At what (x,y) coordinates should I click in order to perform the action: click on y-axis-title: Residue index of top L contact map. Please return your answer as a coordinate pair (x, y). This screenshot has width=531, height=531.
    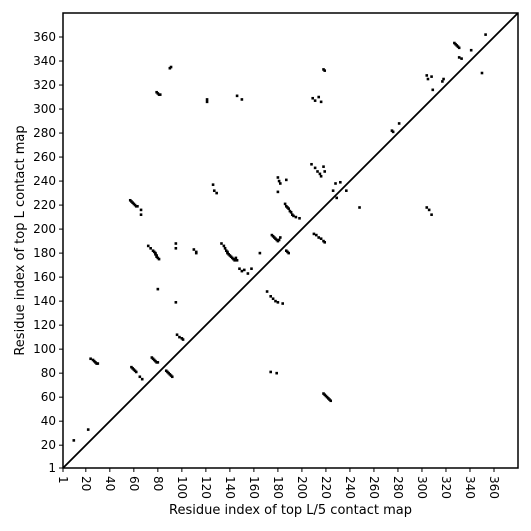
    Looking at the image, I should click on (20, 240).